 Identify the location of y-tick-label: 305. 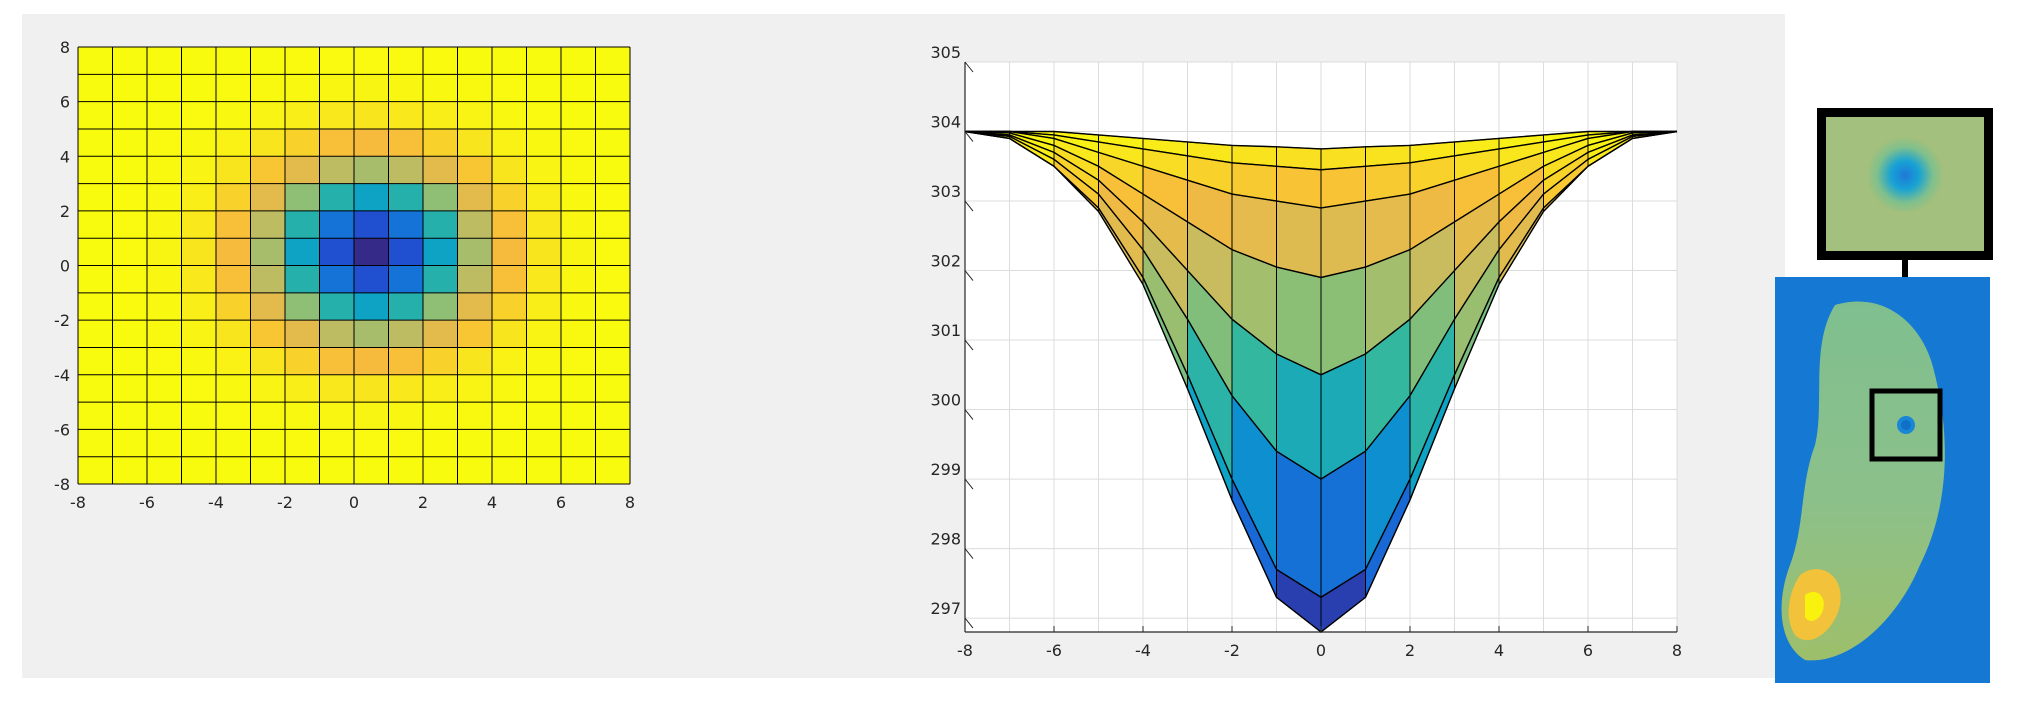
(945, 52).